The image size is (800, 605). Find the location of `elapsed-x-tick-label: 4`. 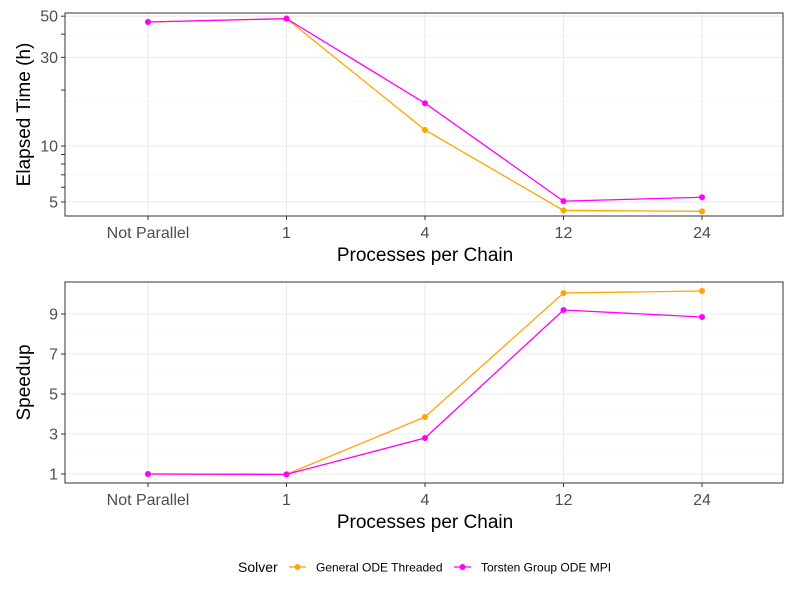

elapsed-x-tick-label: 4 is located at coordinates (425, 233).